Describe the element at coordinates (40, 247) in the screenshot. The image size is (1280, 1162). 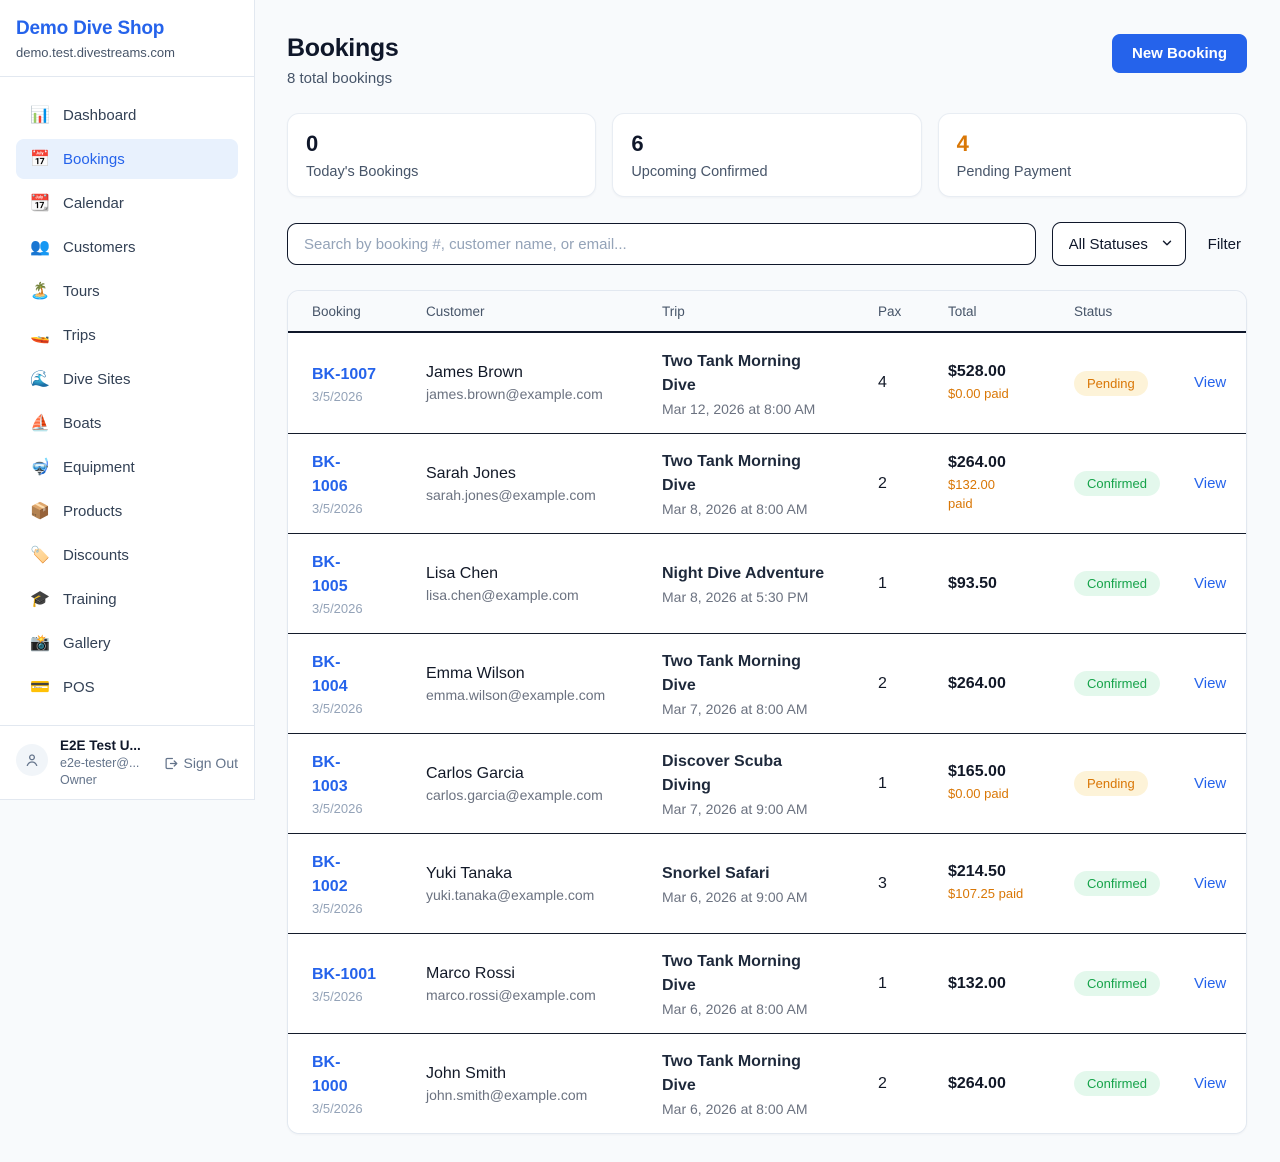
I see `customers-icon: 👥` at that location.